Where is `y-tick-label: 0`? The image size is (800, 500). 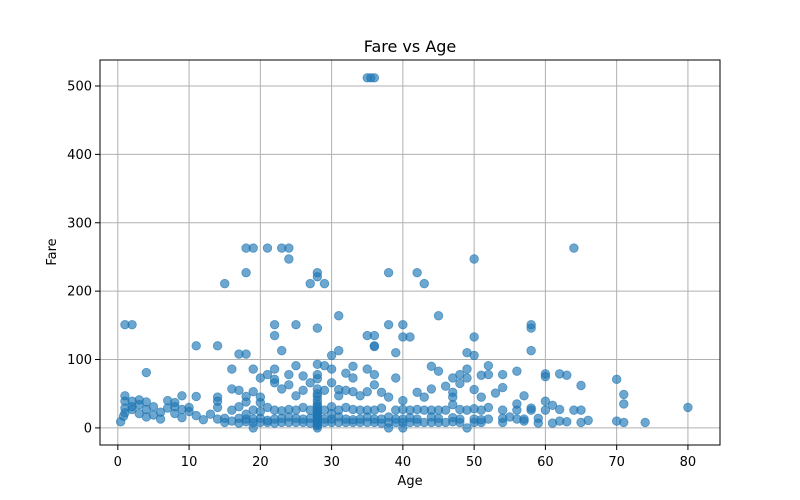 y-tick-label: 0 is located at coordinates (88, 428).